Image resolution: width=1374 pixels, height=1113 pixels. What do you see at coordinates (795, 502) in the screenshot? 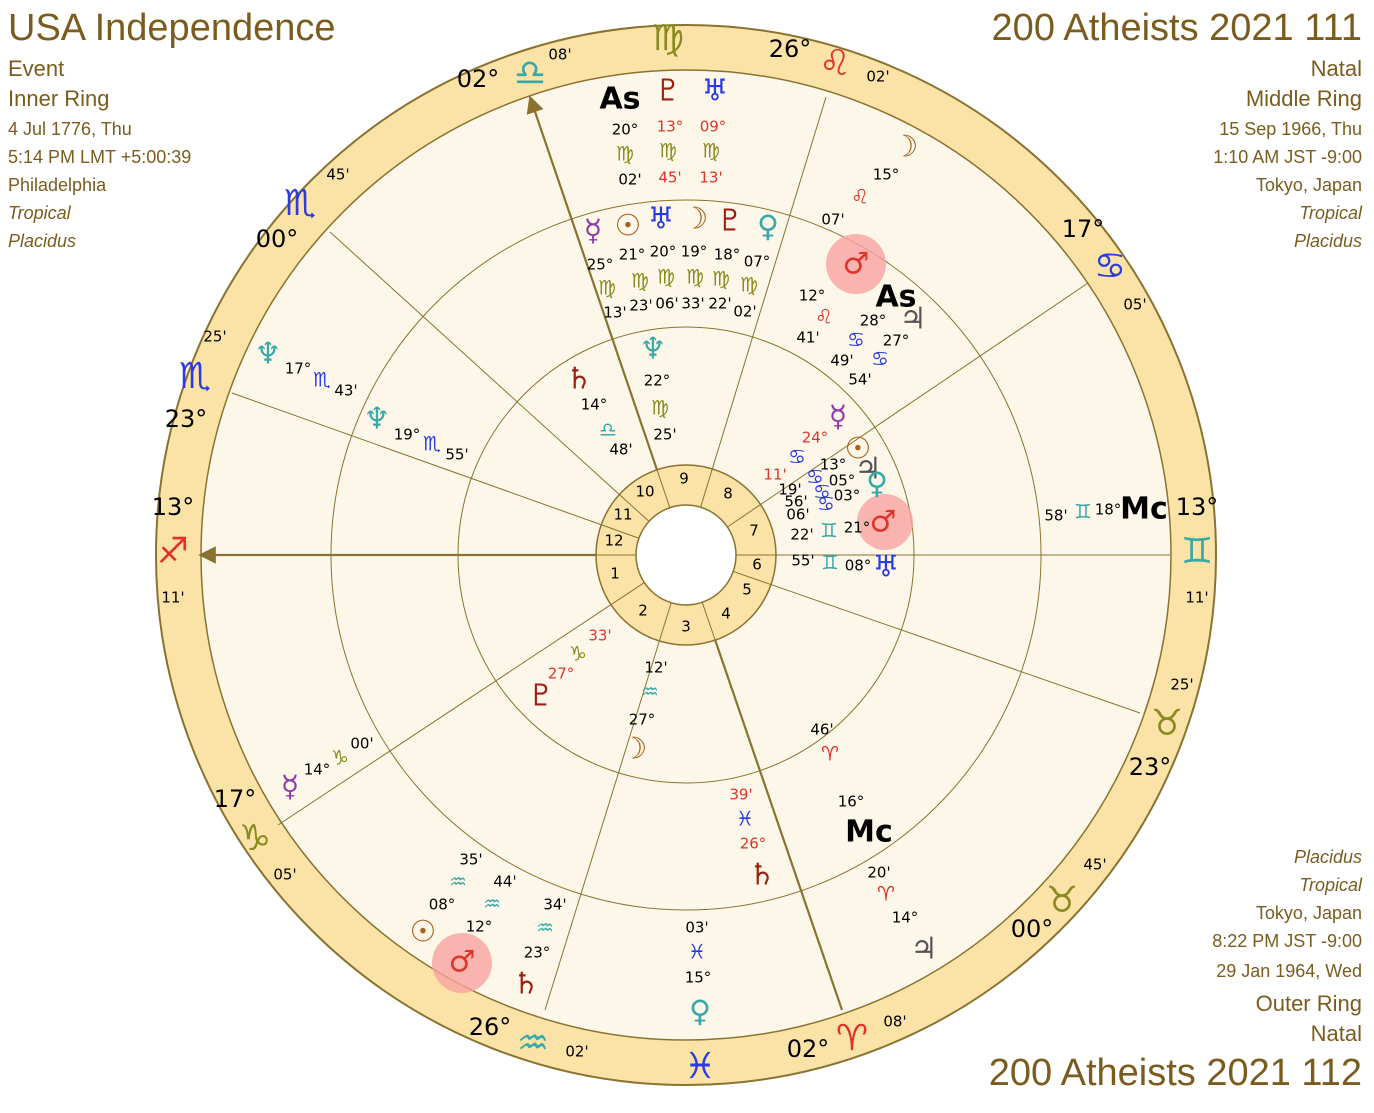
I see `wheel-label: 56'` at bounding box center [795, 502].